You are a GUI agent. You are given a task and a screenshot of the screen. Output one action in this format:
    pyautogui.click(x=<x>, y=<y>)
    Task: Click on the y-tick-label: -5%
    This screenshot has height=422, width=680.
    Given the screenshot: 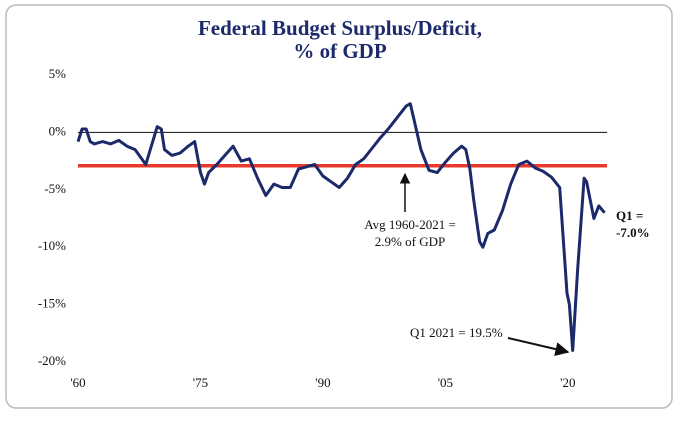 What is the action you would take?
    pyautogui.click(x=55, y=188)
    